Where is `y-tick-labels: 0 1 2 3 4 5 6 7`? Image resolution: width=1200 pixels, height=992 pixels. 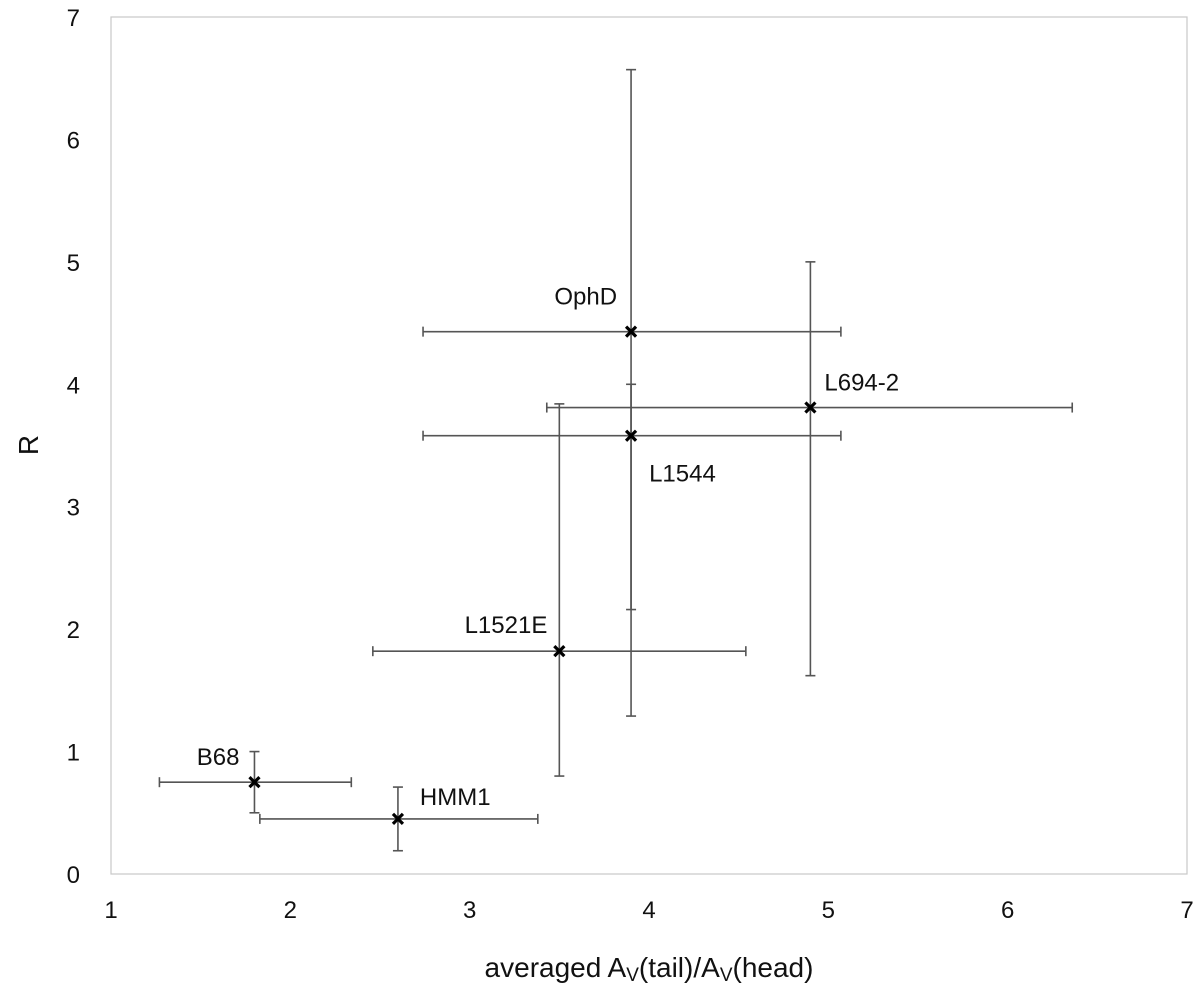
y-tick-labels: 0 1 2 3 4 5 6 7 is located at coordinates (73, 447).